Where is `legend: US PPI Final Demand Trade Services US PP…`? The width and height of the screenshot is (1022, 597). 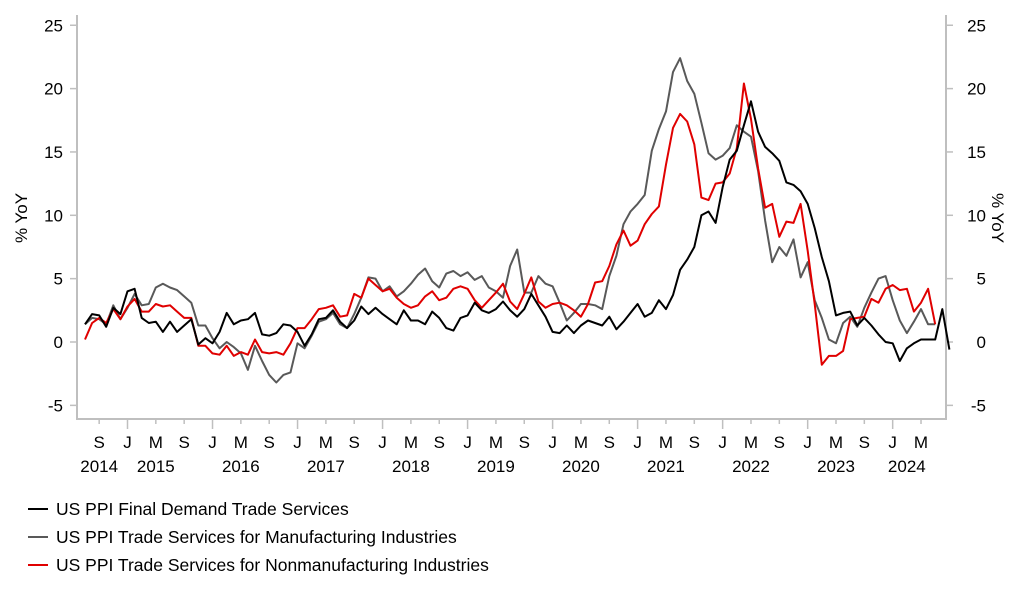 legend: US PPI Final Demand Trade Services US PP… is located at coordinates (258, 537).